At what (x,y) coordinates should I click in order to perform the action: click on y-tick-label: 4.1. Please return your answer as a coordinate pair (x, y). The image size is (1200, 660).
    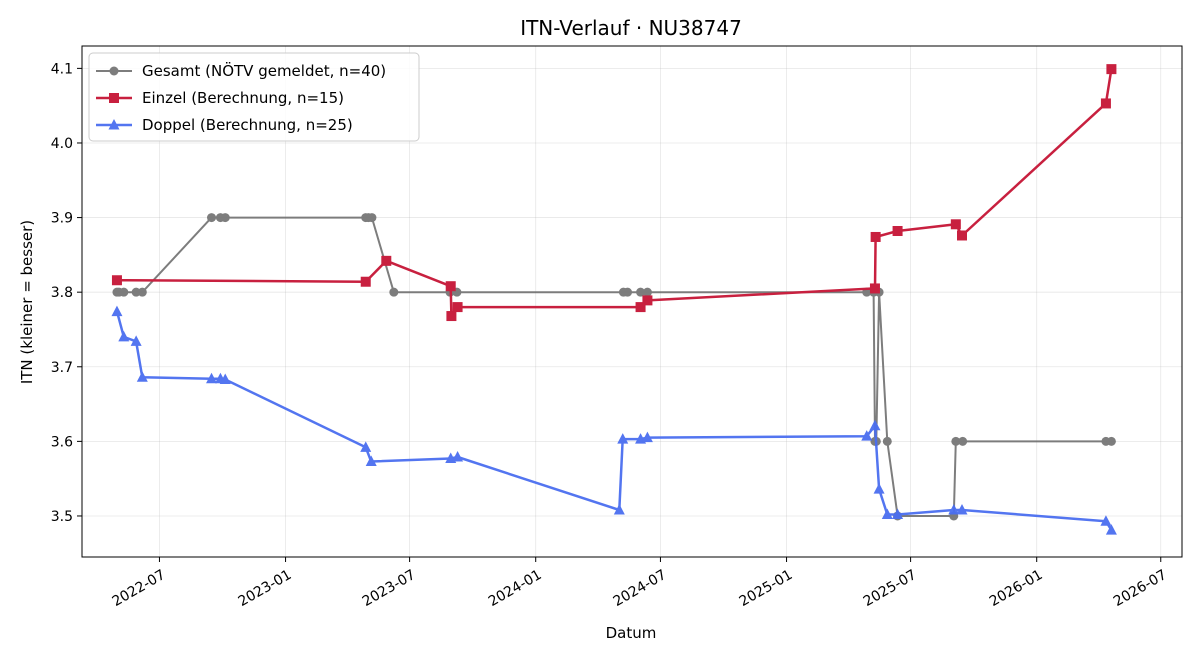
    Looking at the image, I should click on (62, 69).